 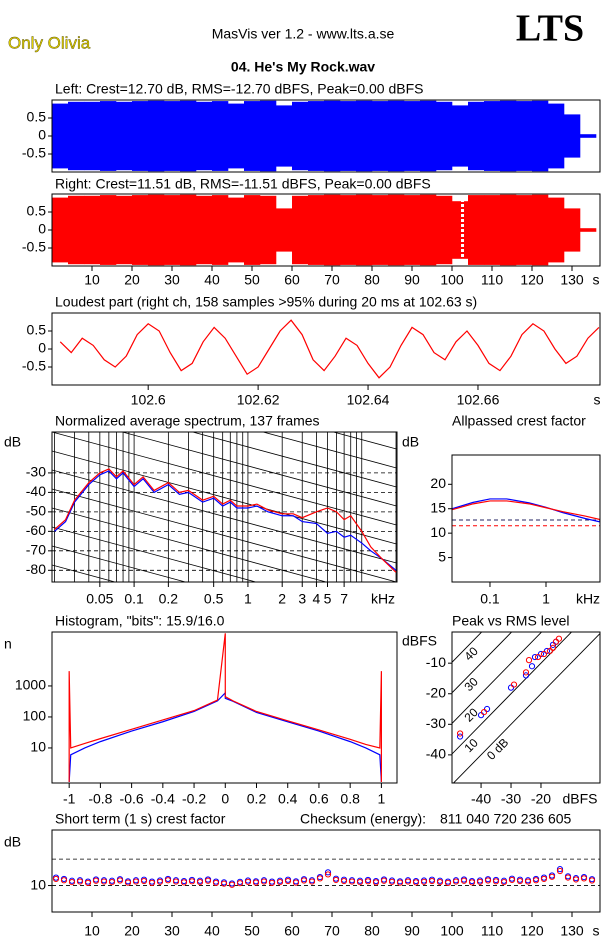 What do you see at coordinates (328, 599) in the screenshot?
I see `x-tick-label: 5` at bounding box center [328, 599].